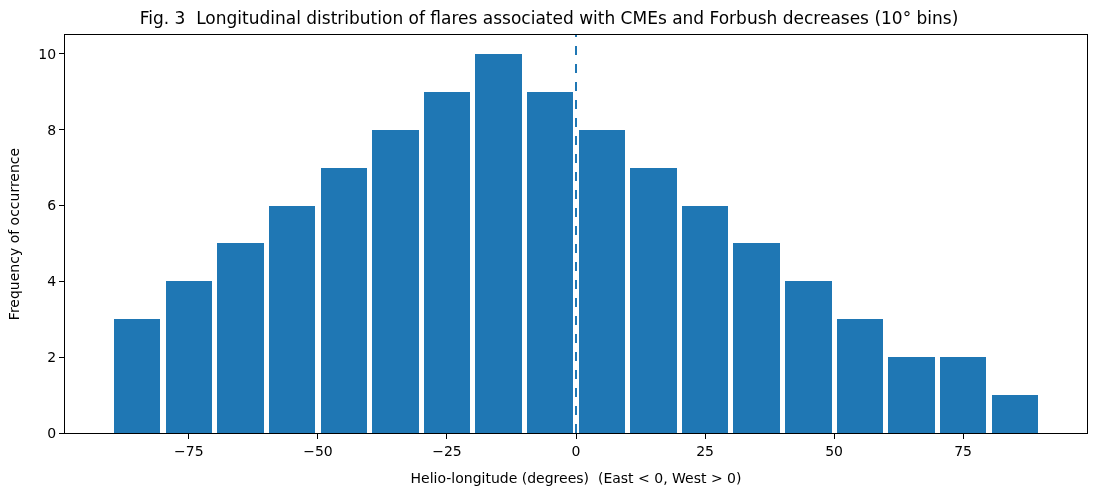 This screenshot has height=494, width=1098. What do you see at coordinates (549, 18) in the screenshot?
I see `chart-title: Fig. 3 Longitudinal distribution of flares associated with CMEs and Forbush decreases (10° bins)` at bounding box center [549, 18].